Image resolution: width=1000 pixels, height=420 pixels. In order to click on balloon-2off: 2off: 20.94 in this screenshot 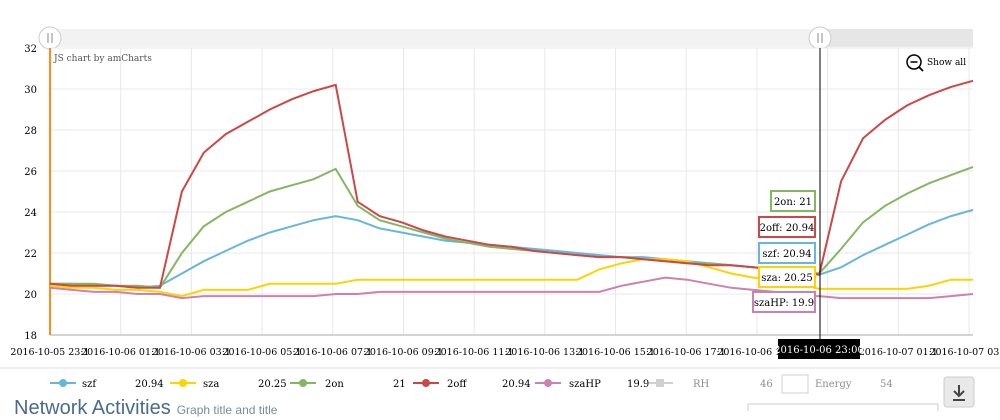, I will do `click(787, 227)`.